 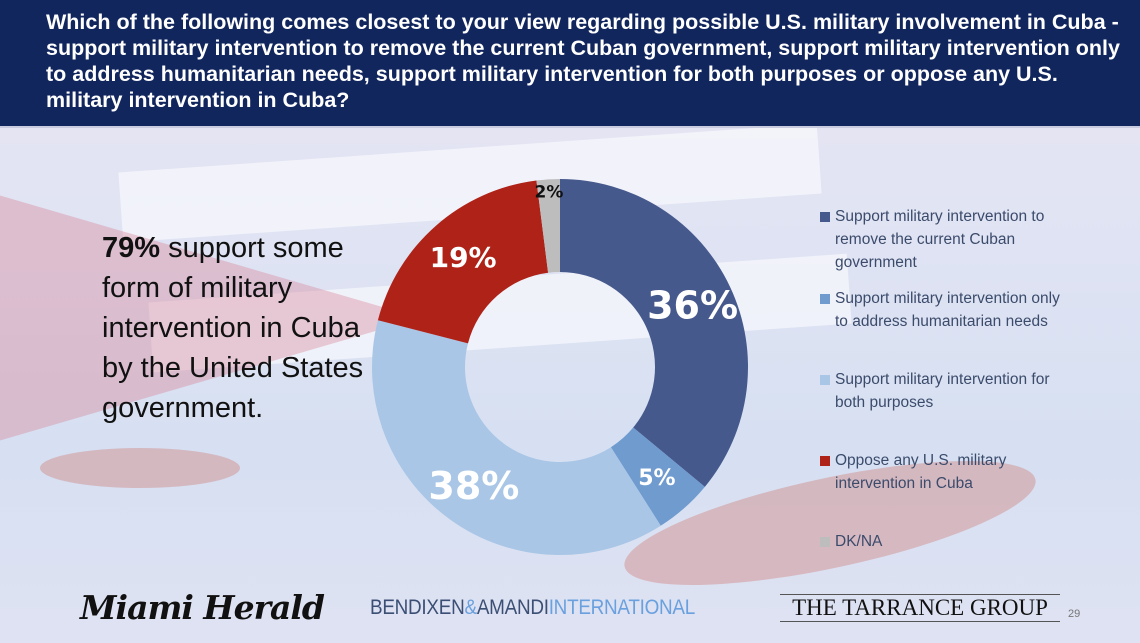 What do you see at coordinates (1074, 614) in the screenshot?
I see `page-number: 29` at bounding box center [1074, 614].